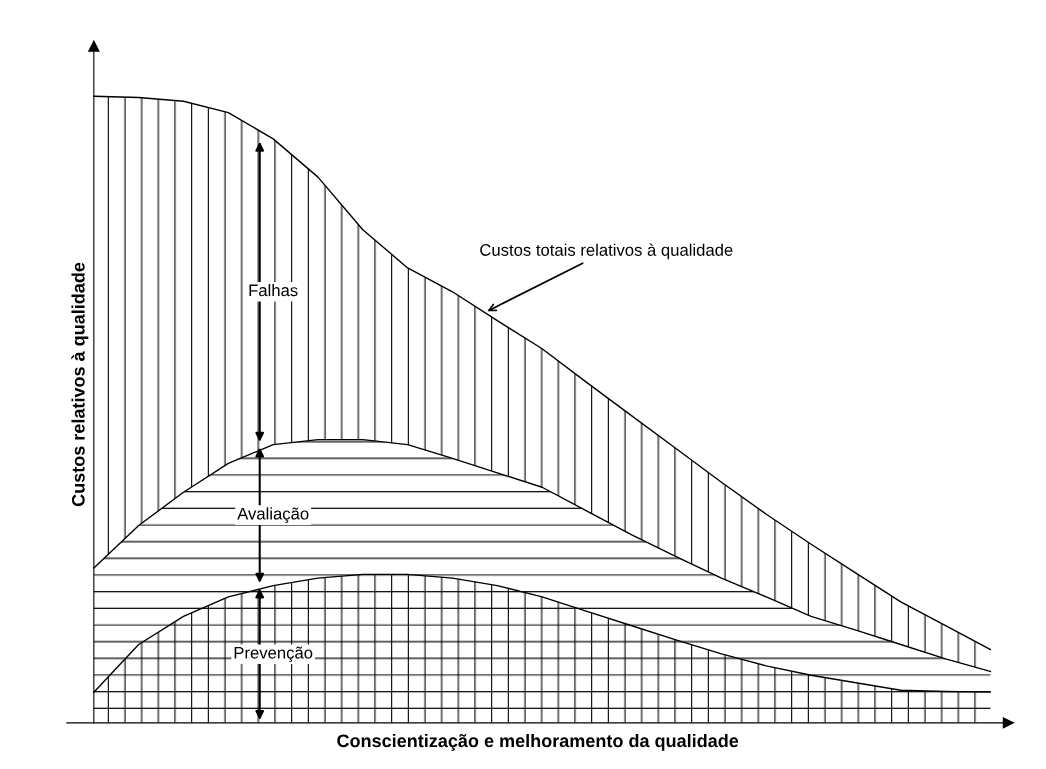 This screenshot has height=769, width=1046. What do you see at coordinates (538, 742) in the screenshot?
I see `x-axis-title: Conscientização e melhoramento da qualidade` at bounding box center [538, 742].